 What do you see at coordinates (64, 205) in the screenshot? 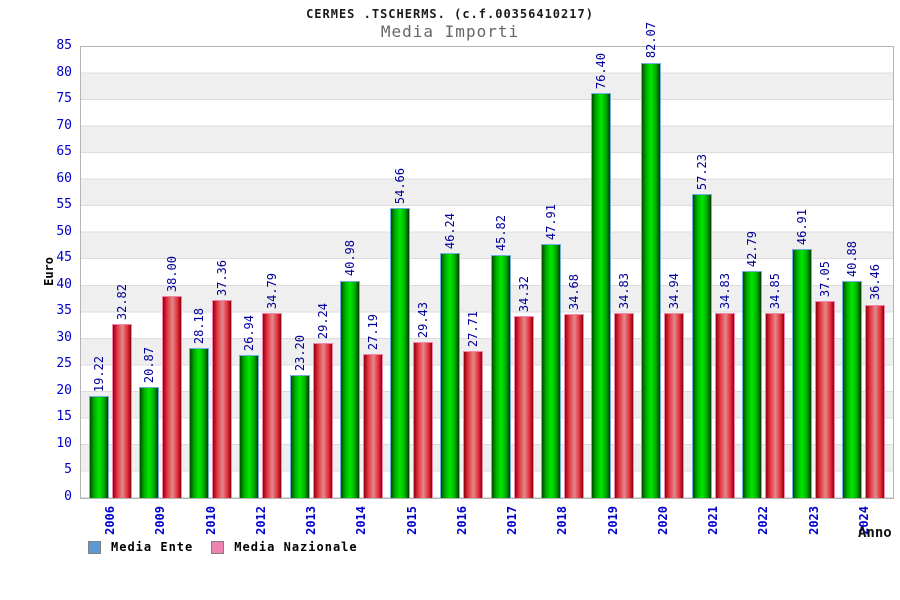
I see `y-axis-tick-label: 55` at bounding box center [64, 205].